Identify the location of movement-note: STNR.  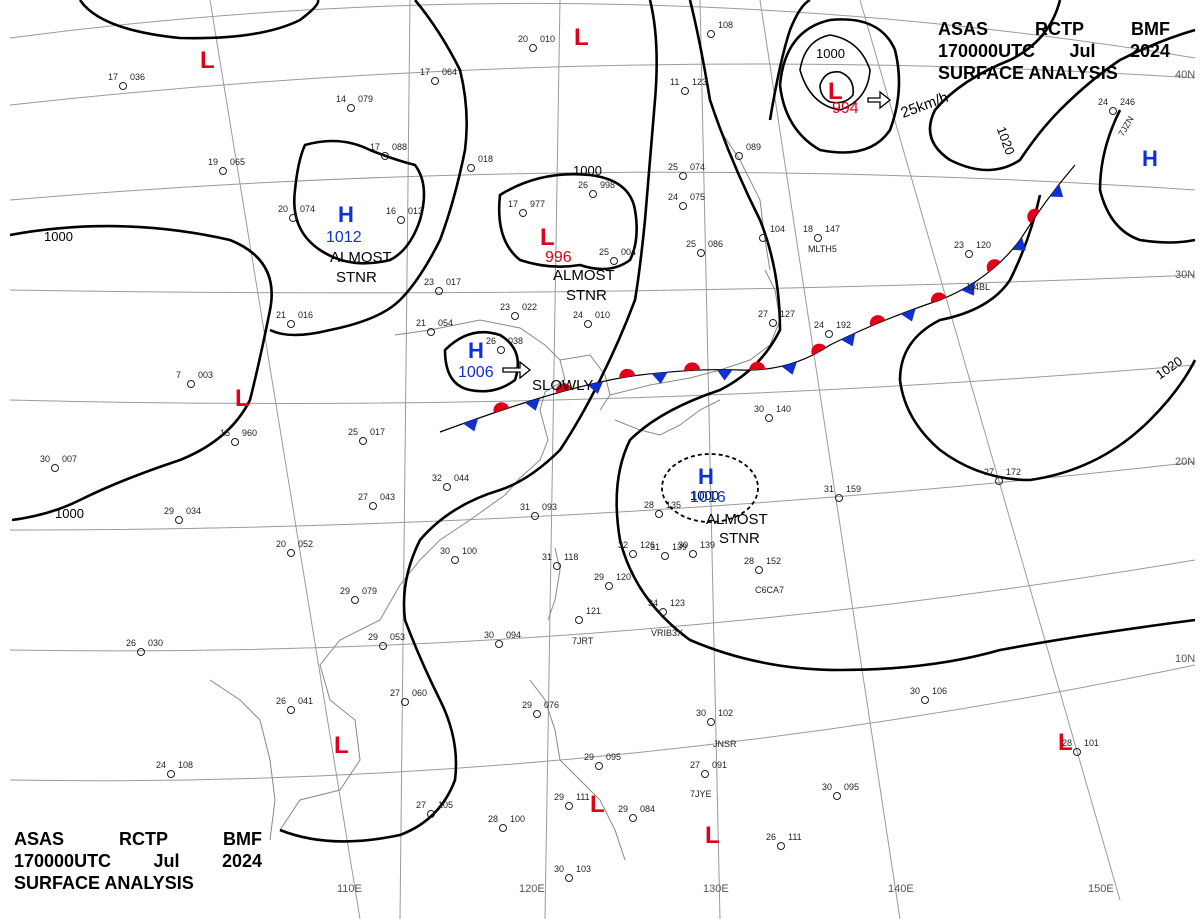
(356, 277).